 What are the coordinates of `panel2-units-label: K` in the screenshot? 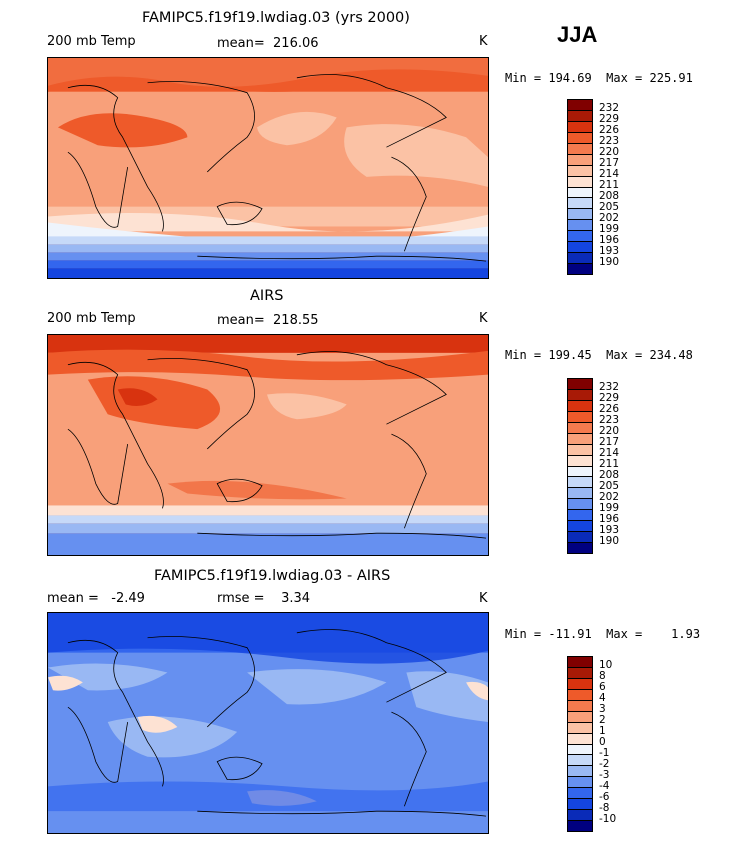 It's located at (483, 318).